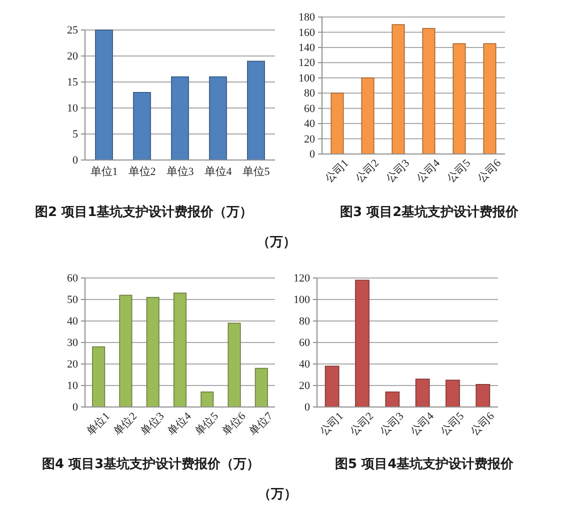 This screenshot has width=579, height=508. Describe the element at coordinates (388, 227) in the screenshot. I see `chart-title: 图3 项目2基坑支护设计费报价（万）` at that location.